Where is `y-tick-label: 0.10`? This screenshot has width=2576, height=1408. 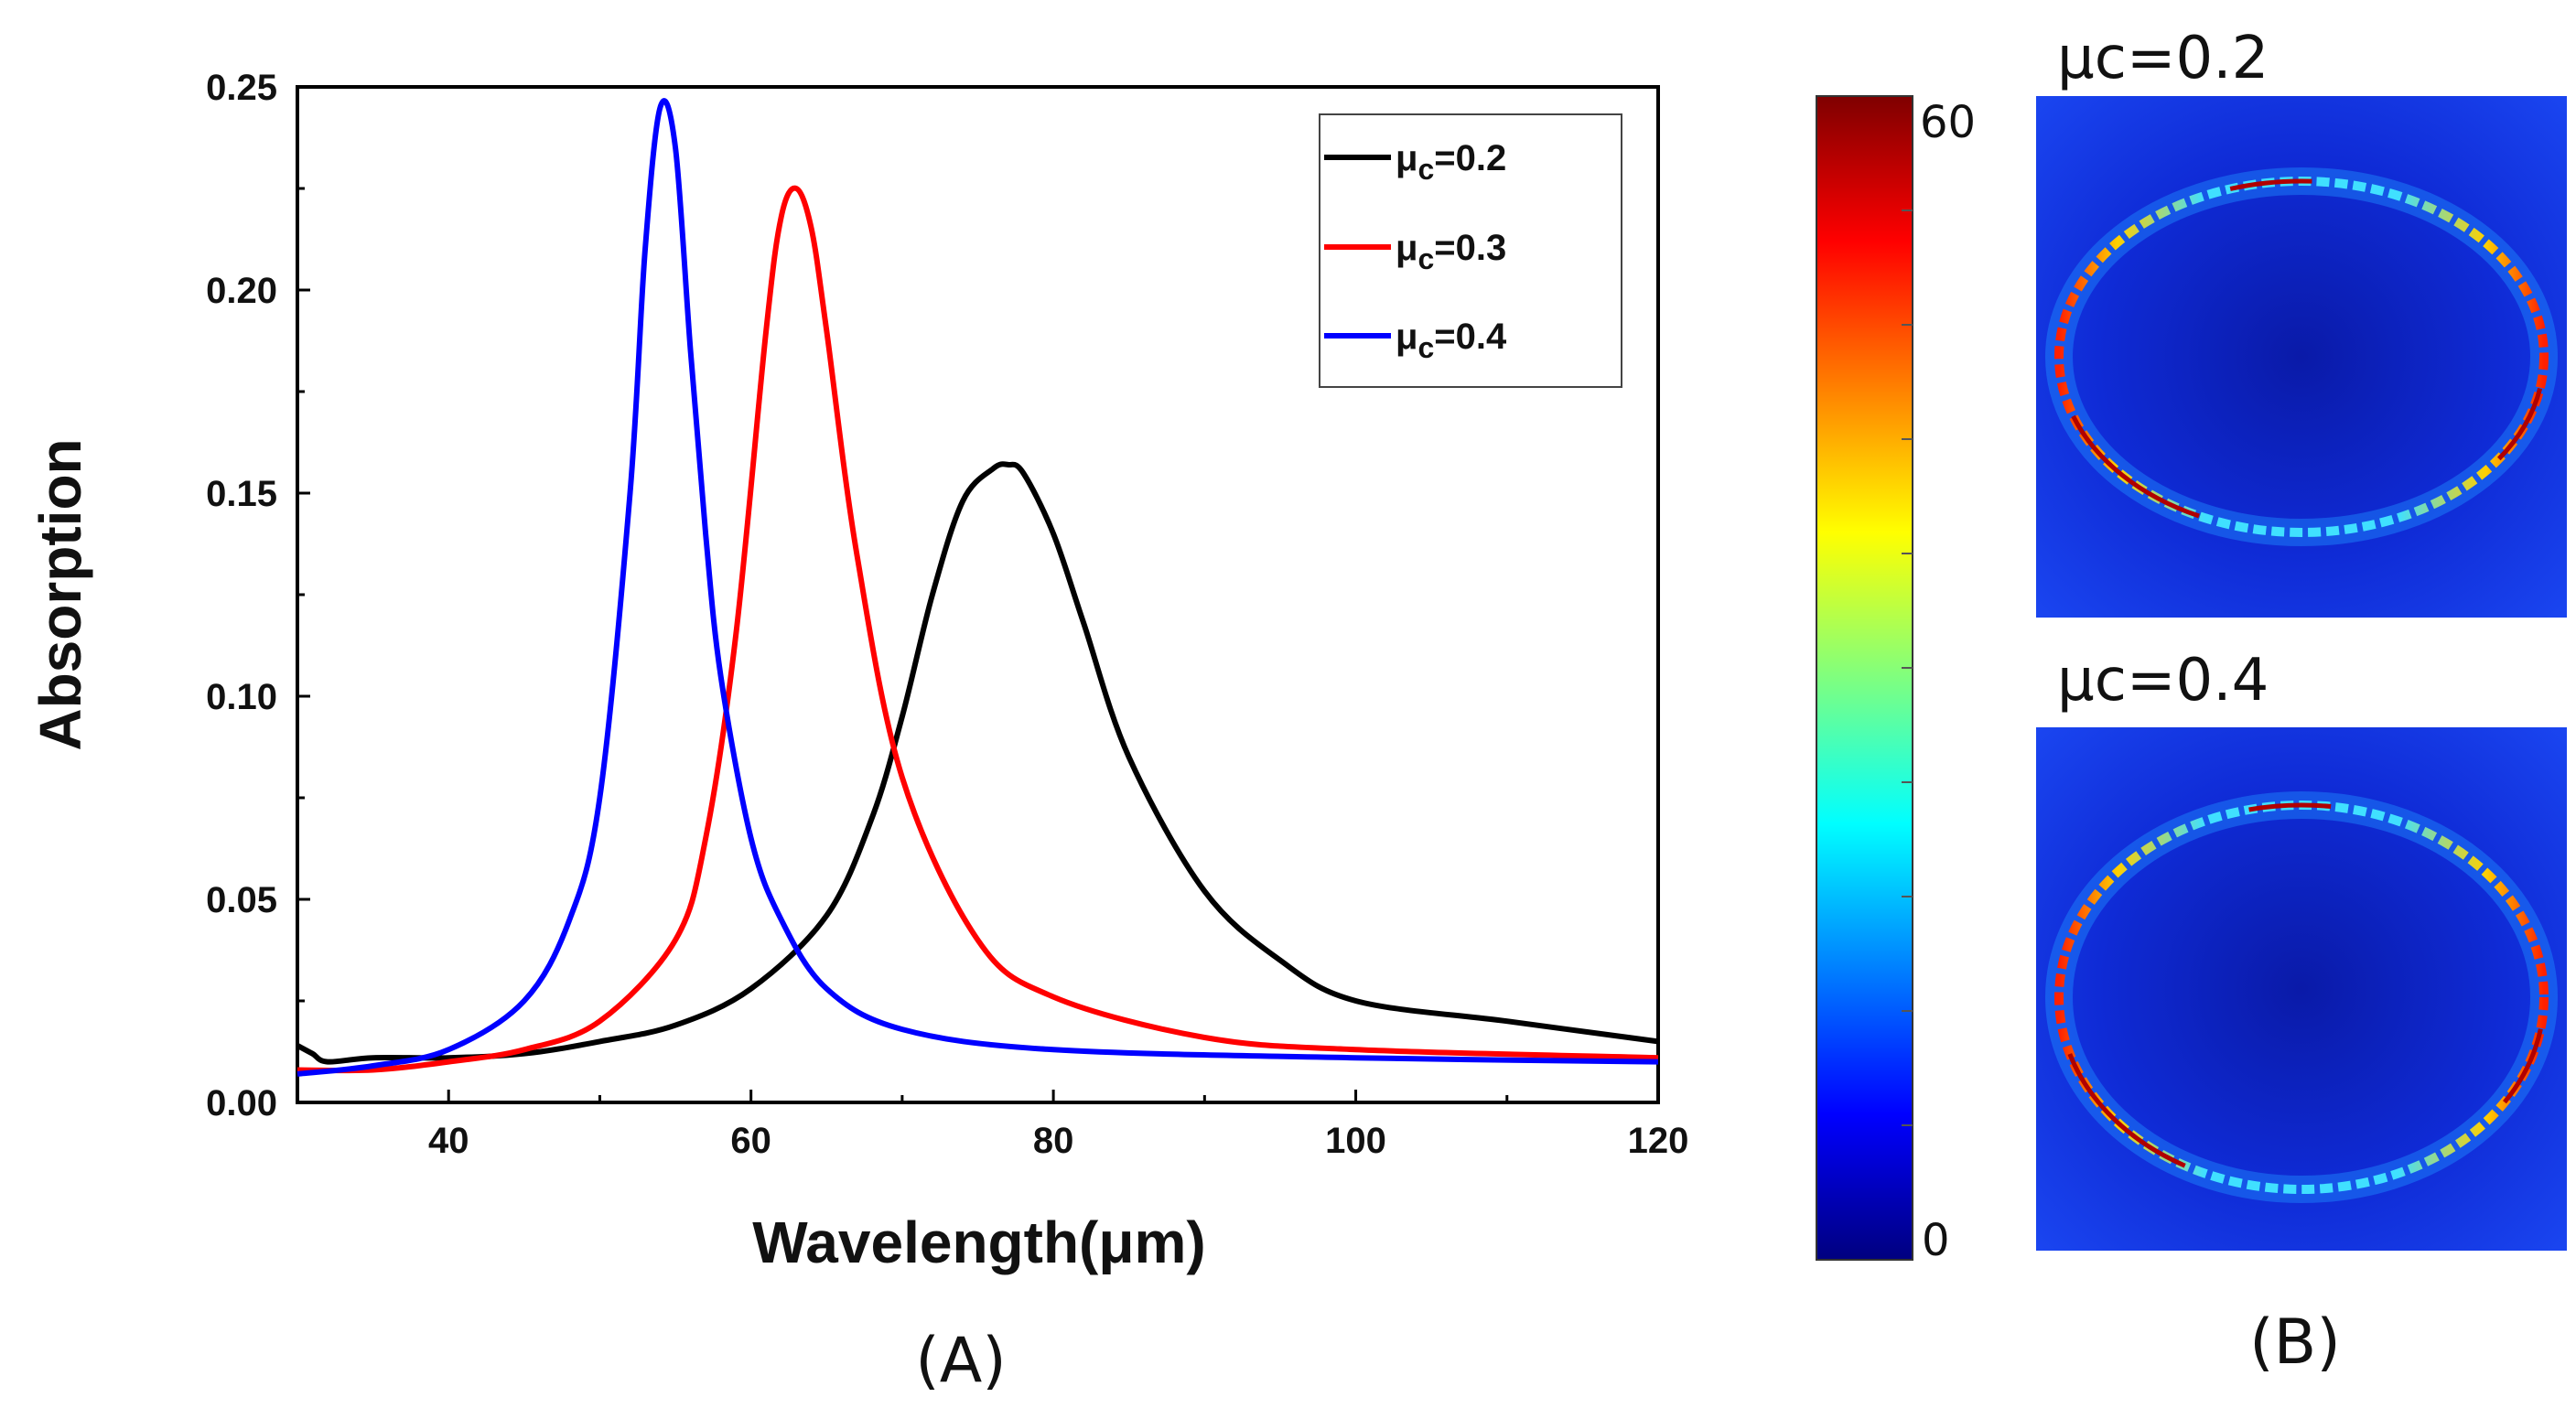
y-tick-label: 0.10 is located at coordinates (241, 697).